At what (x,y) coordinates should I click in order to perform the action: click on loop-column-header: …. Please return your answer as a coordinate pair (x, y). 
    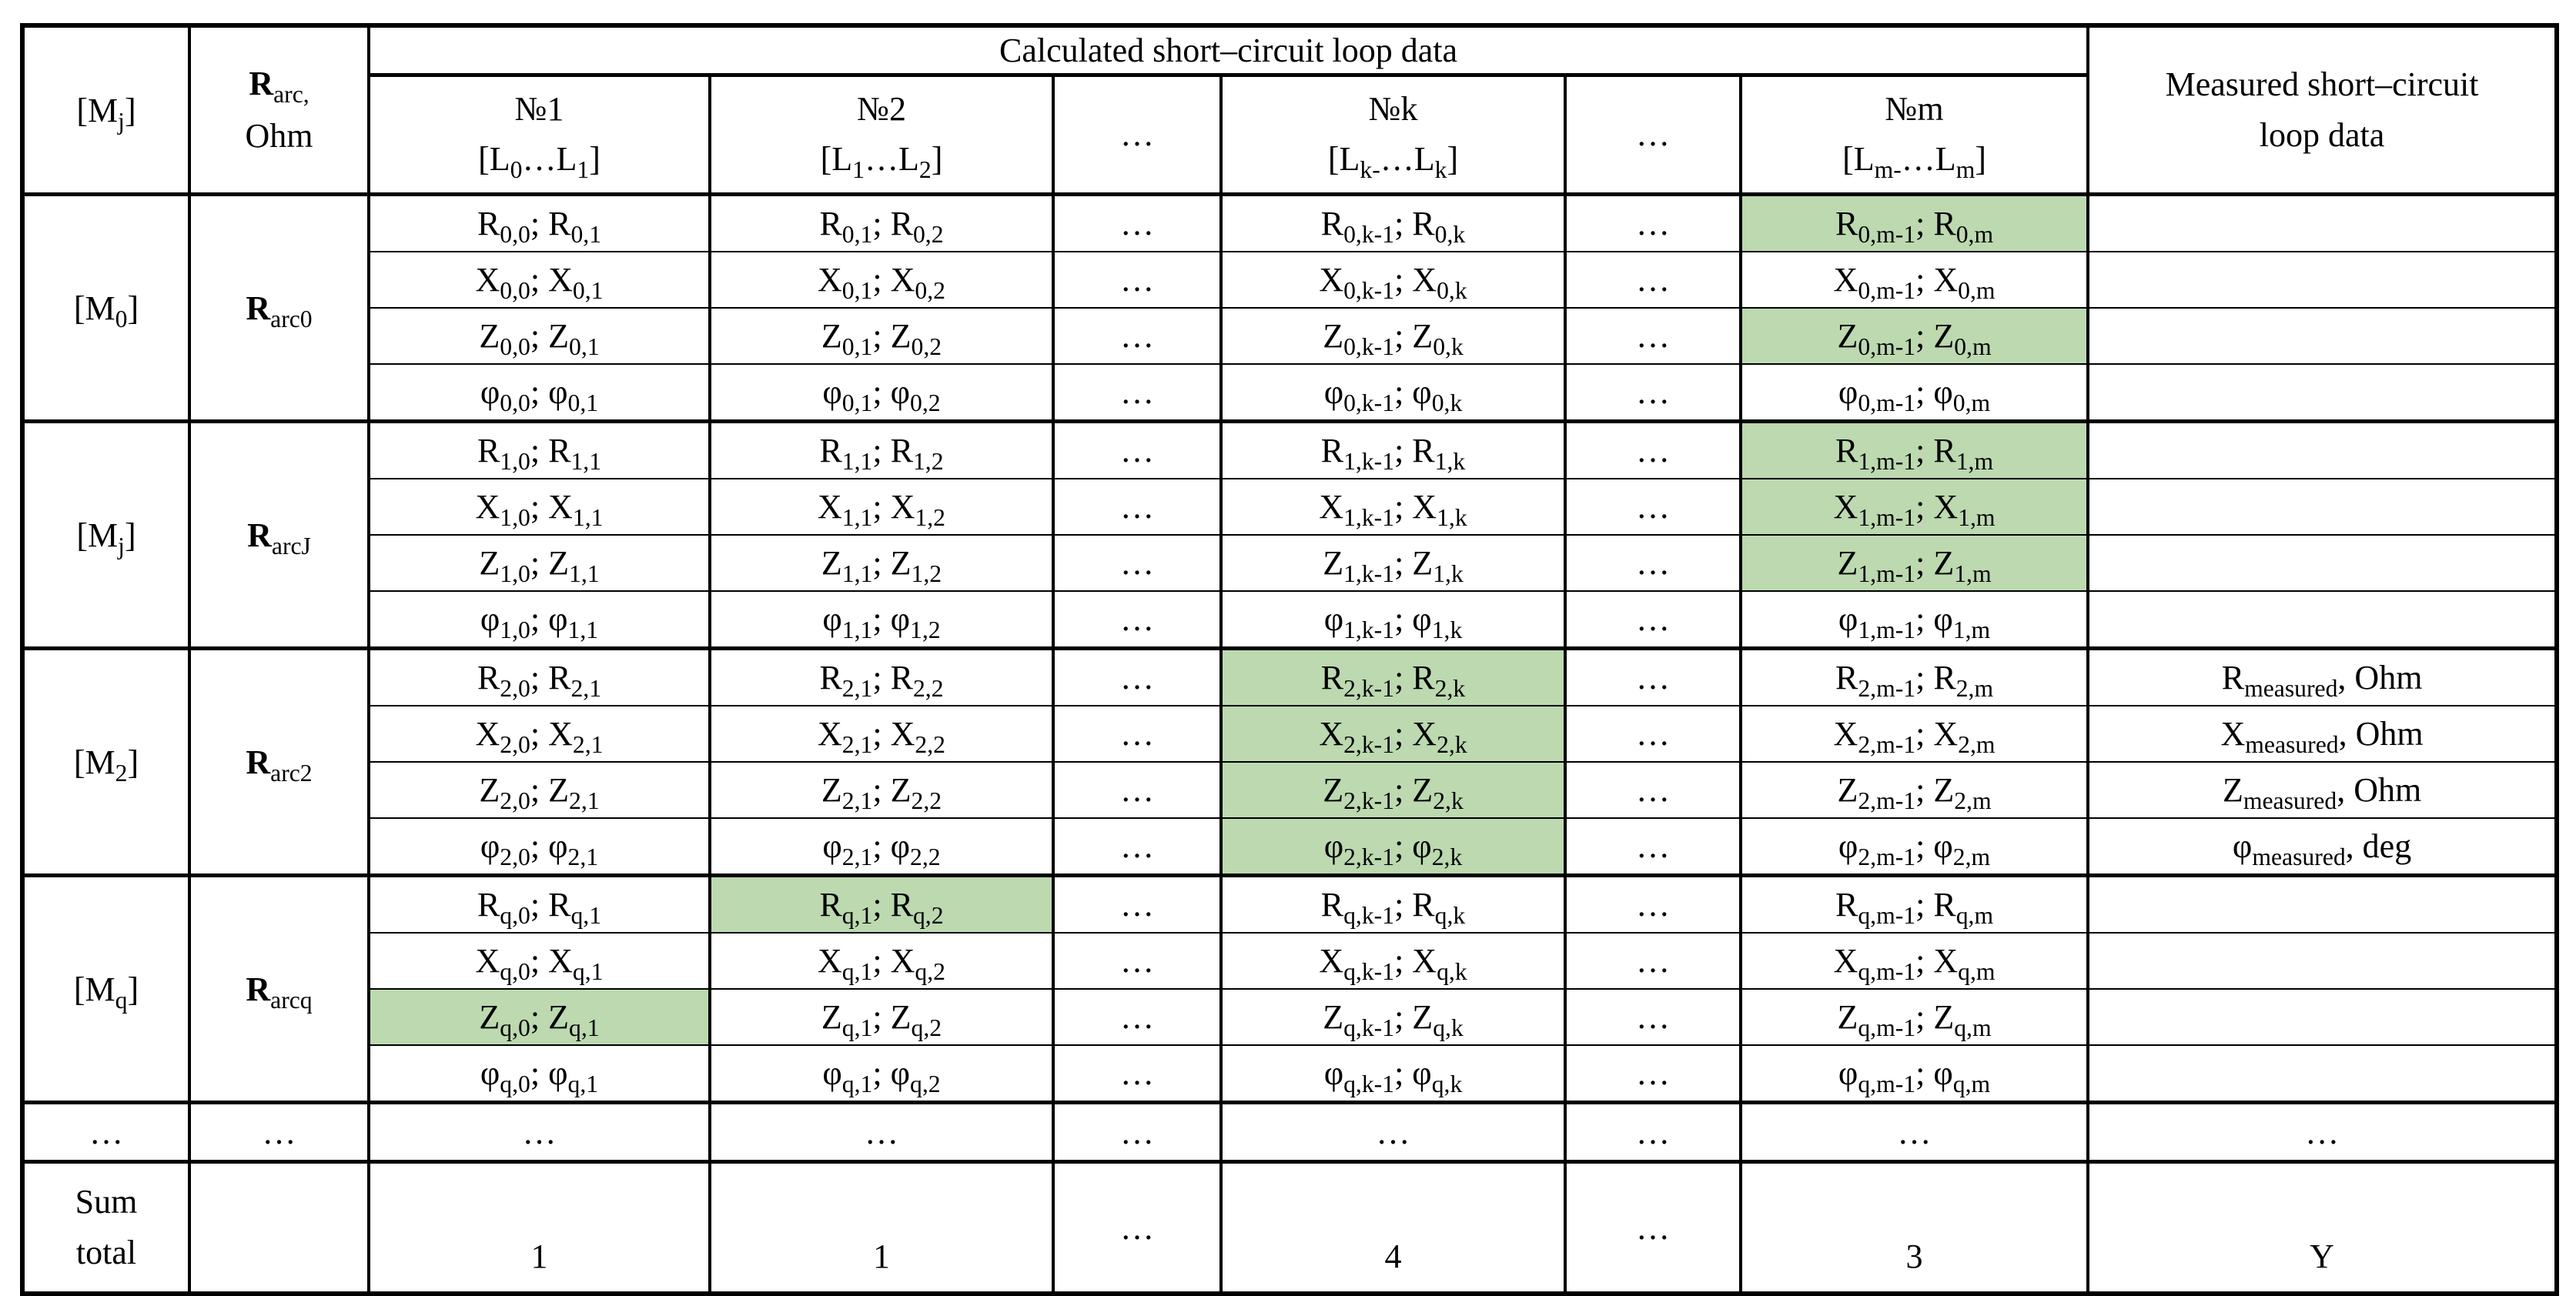
    Looking at the image, I should click on (1137, 135).